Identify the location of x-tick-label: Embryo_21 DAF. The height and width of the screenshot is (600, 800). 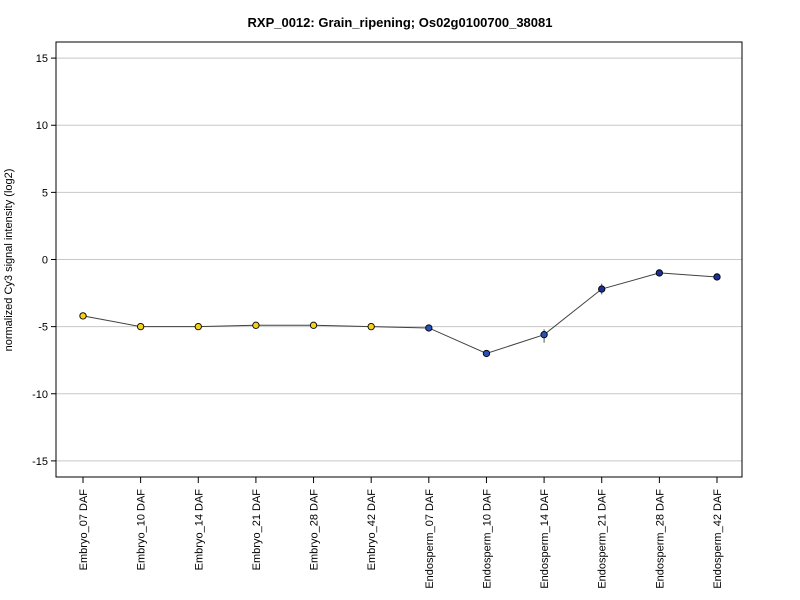
(257, 530).